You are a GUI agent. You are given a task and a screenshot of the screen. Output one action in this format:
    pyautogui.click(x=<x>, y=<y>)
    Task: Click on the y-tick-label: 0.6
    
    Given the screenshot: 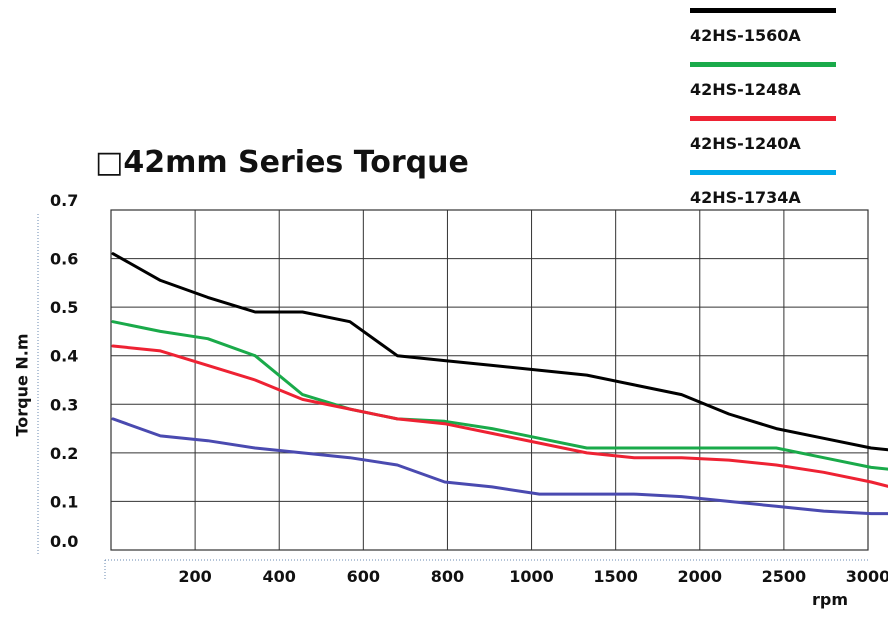 What is the action you would take?
    pyautogui.click(x=64, y=259)
    